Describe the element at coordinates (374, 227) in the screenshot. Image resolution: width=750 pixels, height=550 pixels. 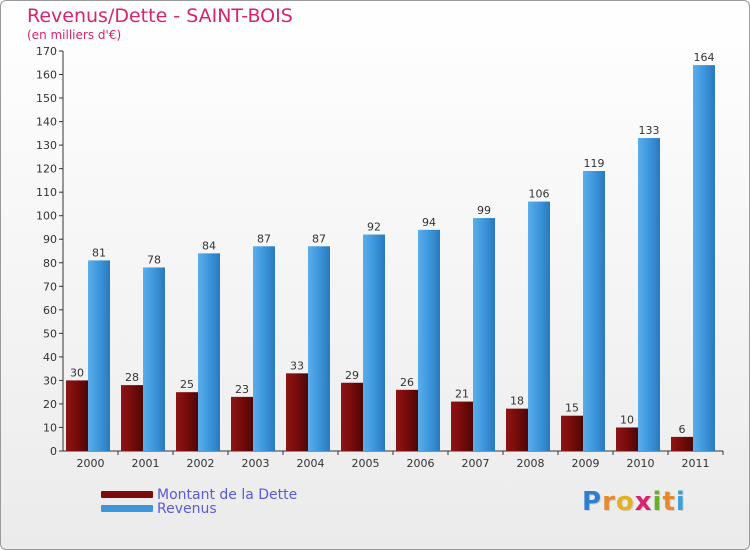
I see `data-label-revenue: 92` at that location.